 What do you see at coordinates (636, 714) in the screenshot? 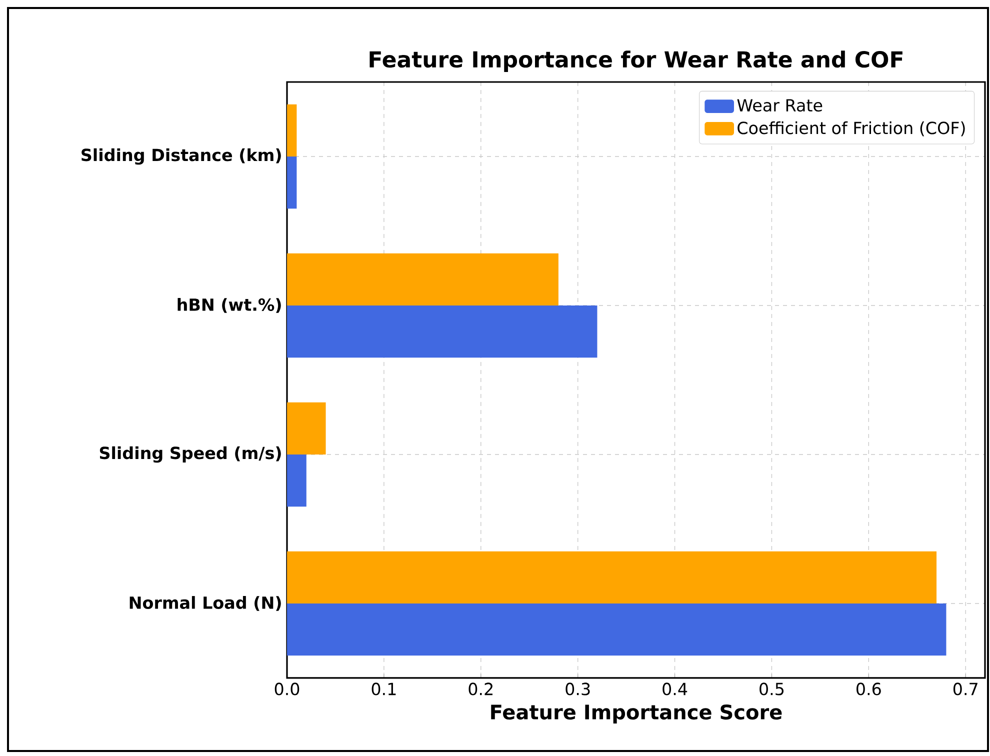
I see `x-axis-title: Feature Importance Score` at bounding box center [636, 714].